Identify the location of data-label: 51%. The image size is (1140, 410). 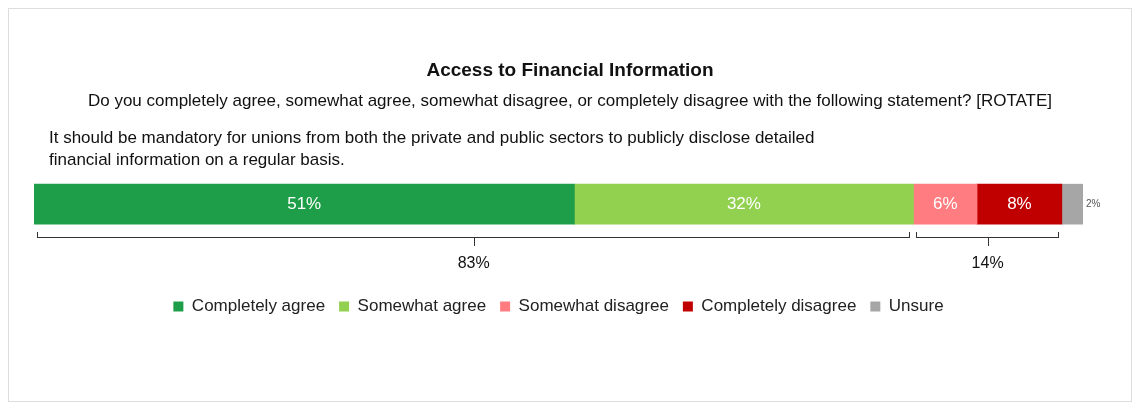
(304, 203).